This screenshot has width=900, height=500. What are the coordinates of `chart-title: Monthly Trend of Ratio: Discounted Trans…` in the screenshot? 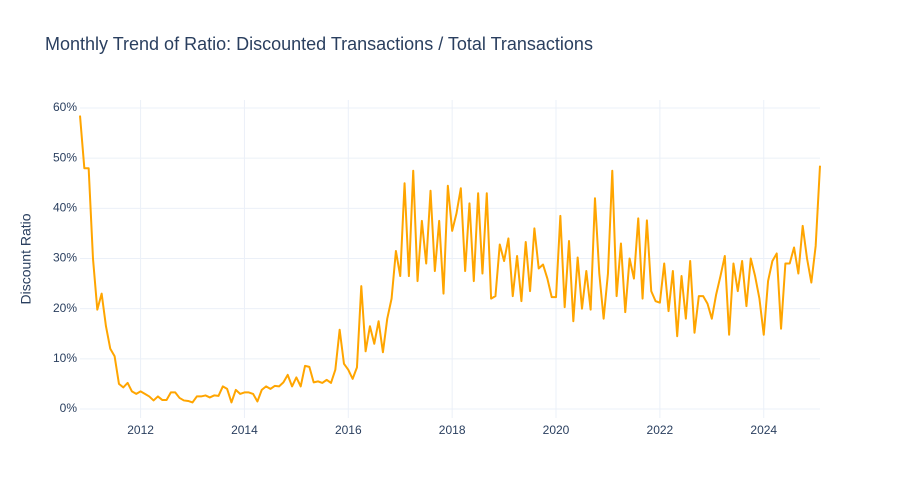 It's located at (319, 44).